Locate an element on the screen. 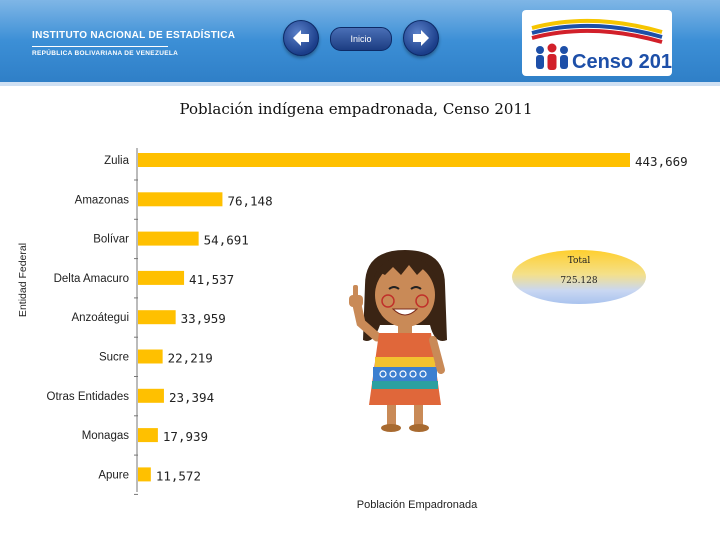  category-label: Otras Entidades is located at coordinates (88, 397).